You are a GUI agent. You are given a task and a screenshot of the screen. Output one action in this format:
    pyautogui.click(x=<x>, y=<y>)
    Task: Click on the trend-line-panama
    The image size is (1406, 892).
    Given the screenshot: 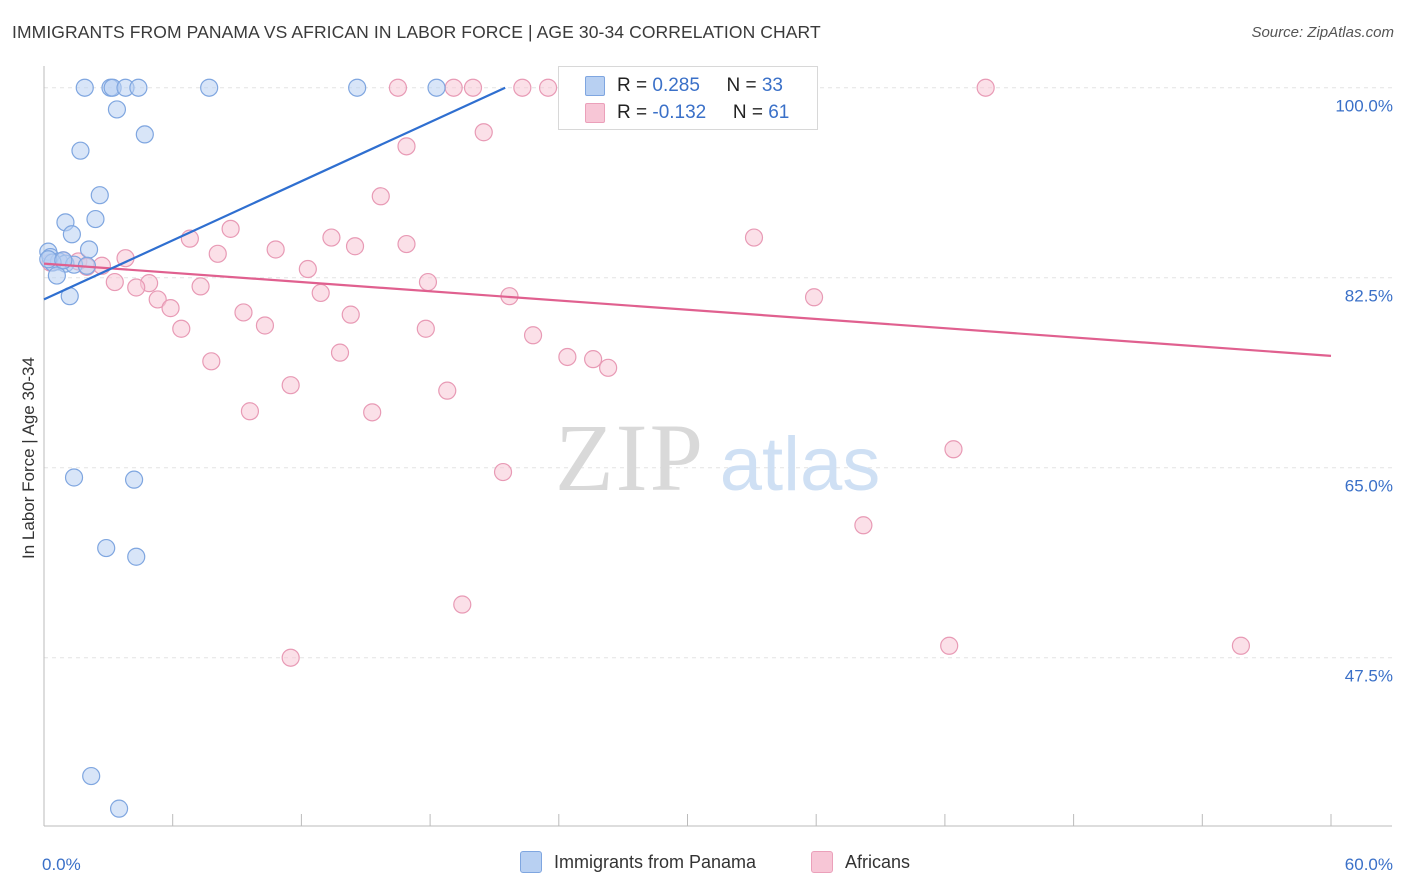 What is the action you would take?
    pyautogui.click(x=274, y=193)
    